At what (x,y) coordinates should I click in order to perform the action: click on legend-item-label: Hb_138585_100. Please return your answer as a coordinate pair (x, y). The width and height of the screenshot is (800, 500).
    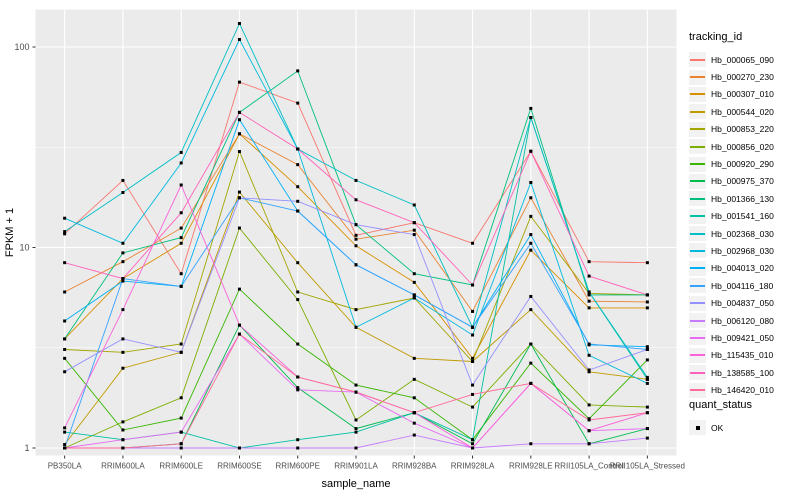
    Looking at the image, I should click on (742, 372).